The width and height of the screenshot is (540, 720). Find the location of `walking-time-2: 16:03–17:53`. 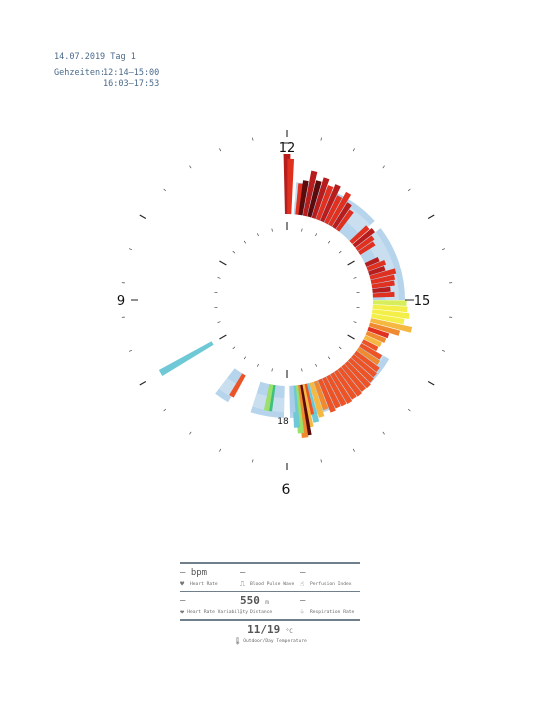

walking-time-2: 16:03–17:53 is located at coordinates (131, 84).